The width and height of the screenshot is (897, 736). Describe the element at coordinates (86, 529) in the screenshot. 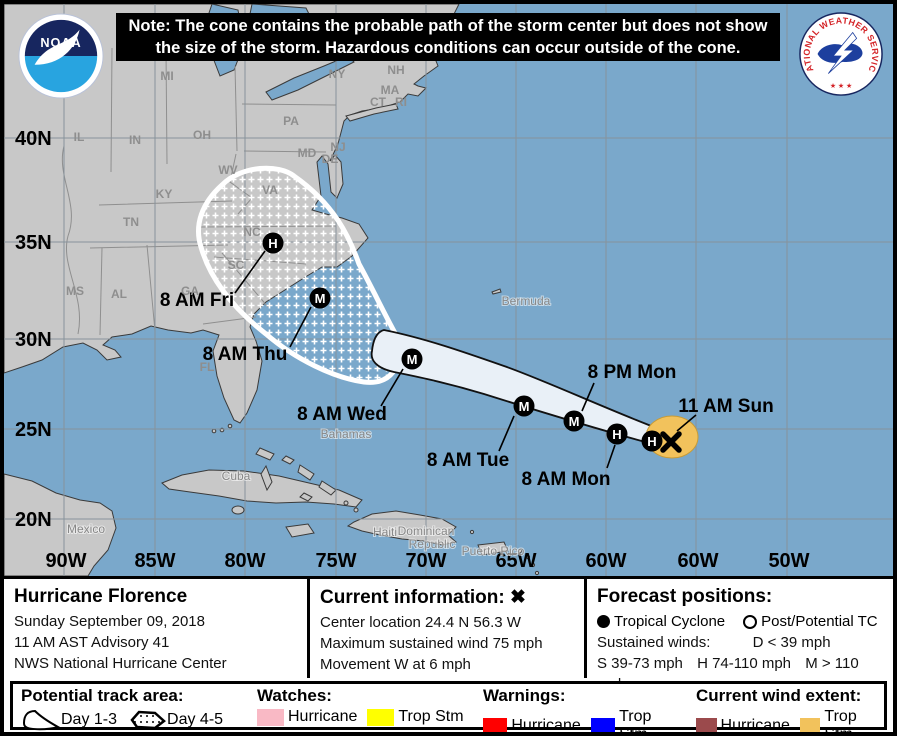

I see `label-mexico: Mexico` at that location.